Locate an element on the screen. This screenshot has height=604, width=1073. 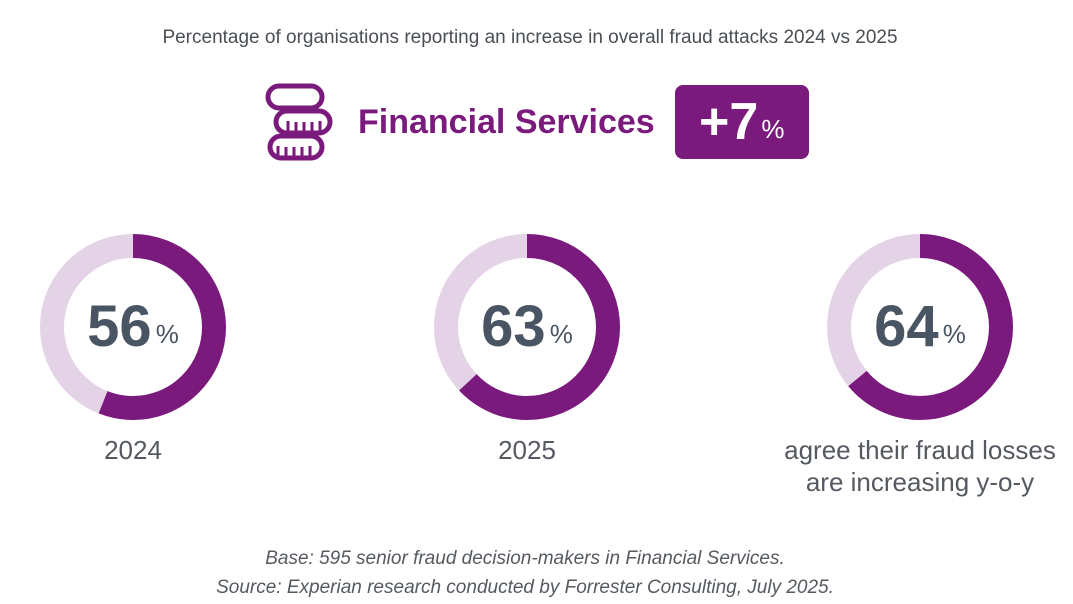
donut-2025: 63 % 2025 is located at coordinates (527, 349).